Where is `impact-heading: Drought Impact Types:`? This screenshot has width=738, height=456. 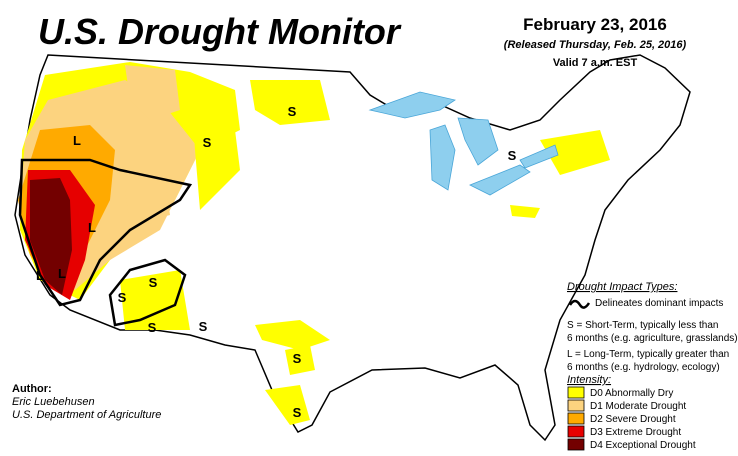 impact-heading: Drought Impact Types: is located at coordinates (622, 287).